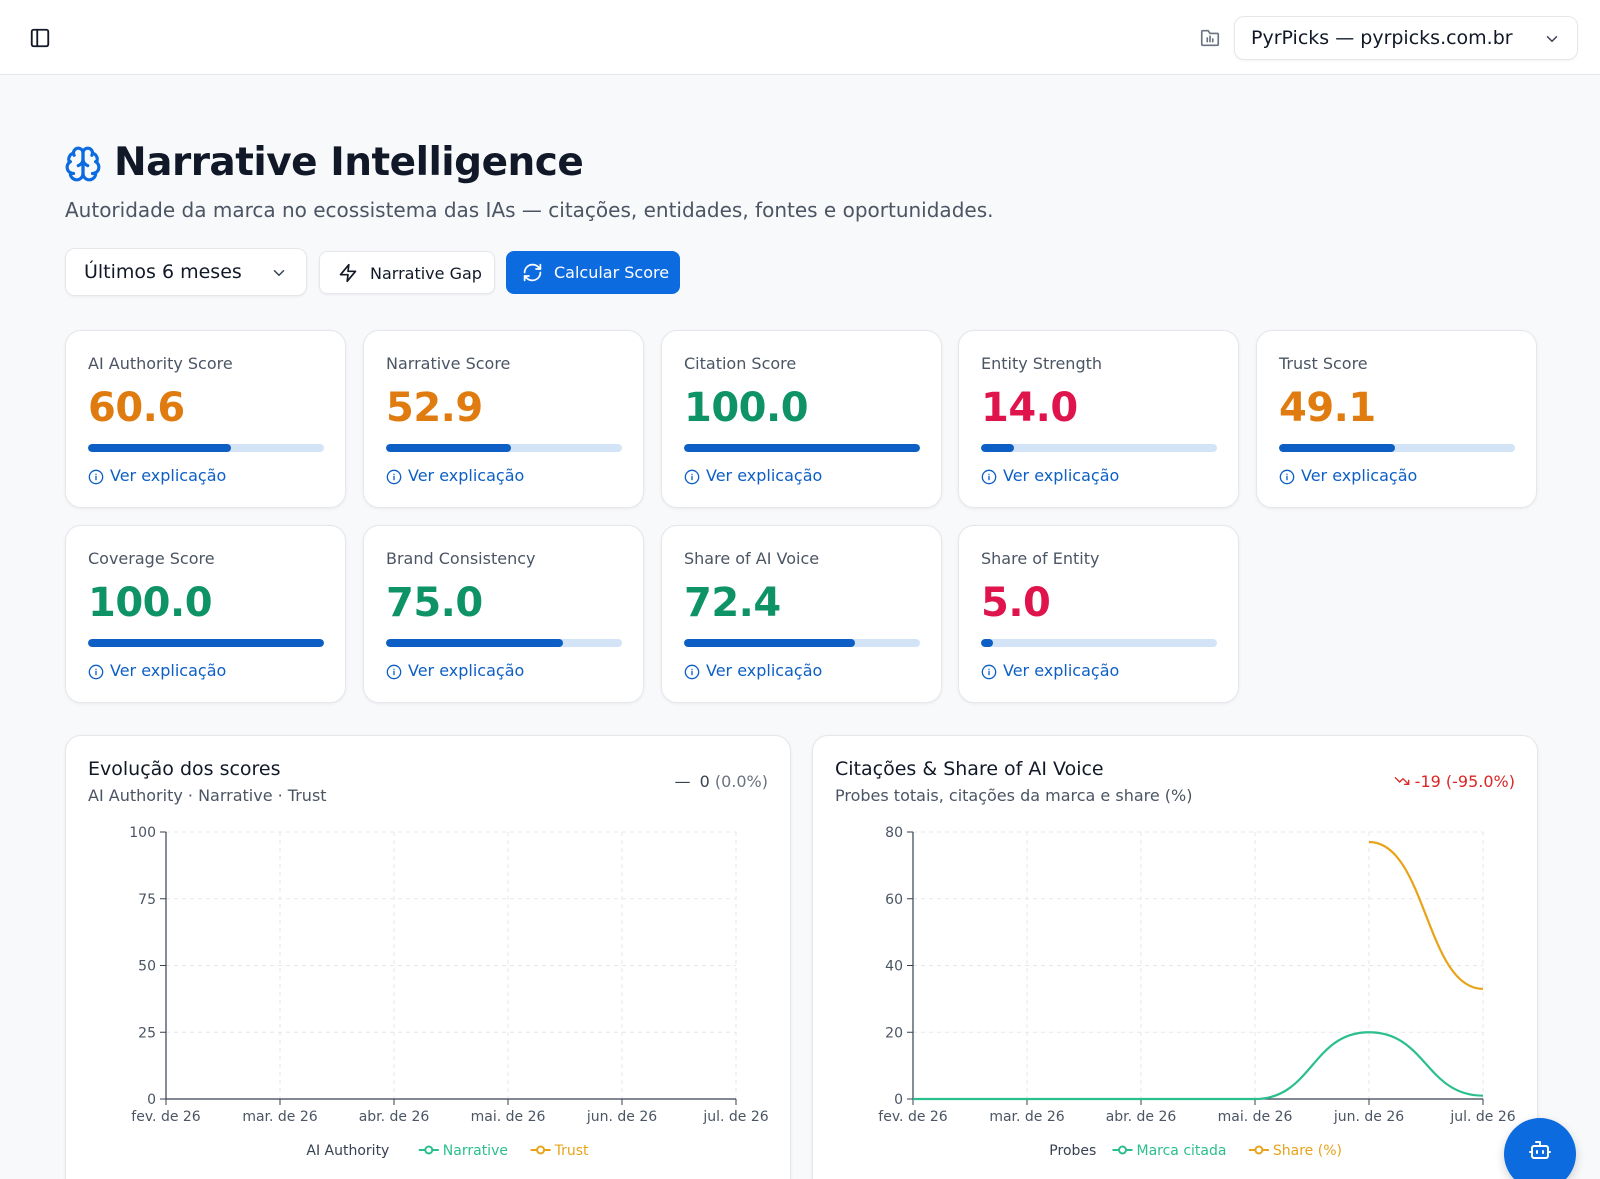 The image size is (1600, 1179). I want to click on legend-label: Probes, so click(1072, 1151).